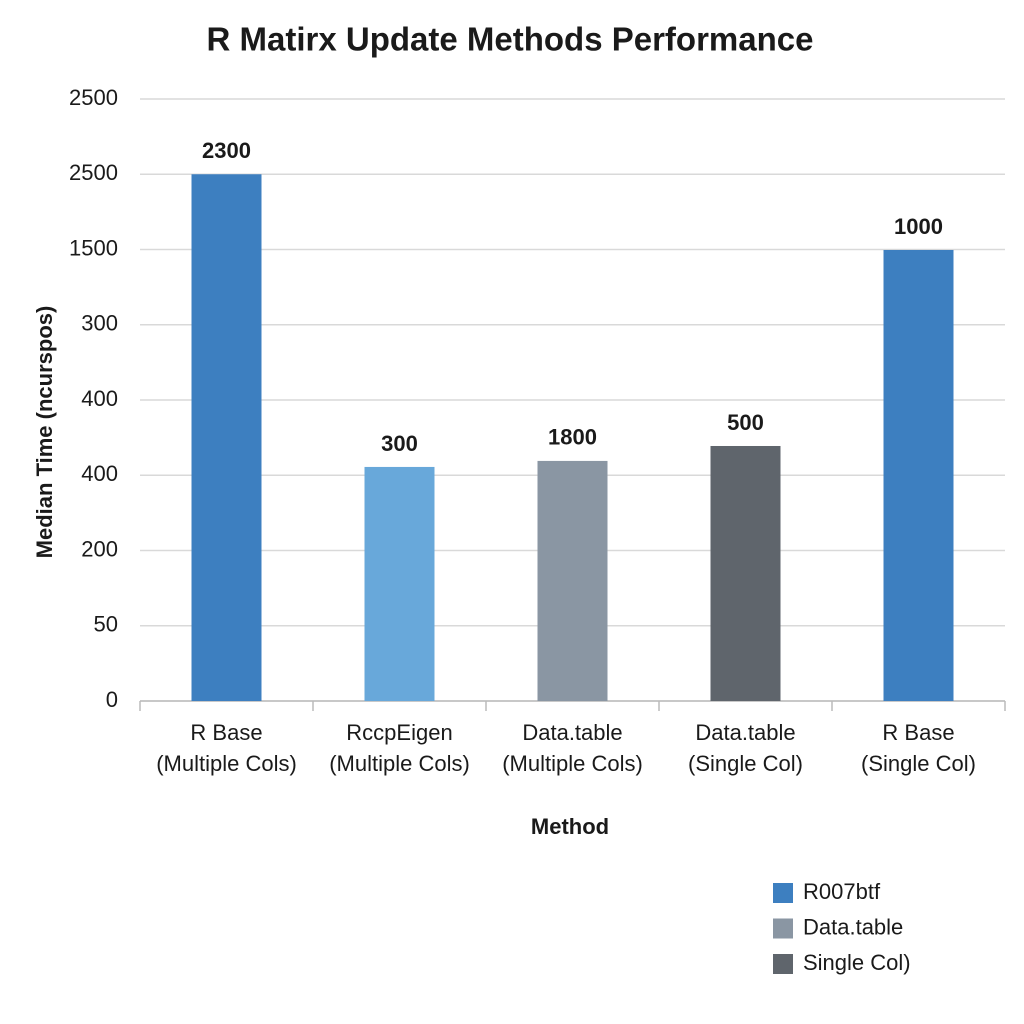 Image resolution: width=1024 pixels, height=1024 pixels. I want to click on y-tick-label: 200, so click(99, 548).